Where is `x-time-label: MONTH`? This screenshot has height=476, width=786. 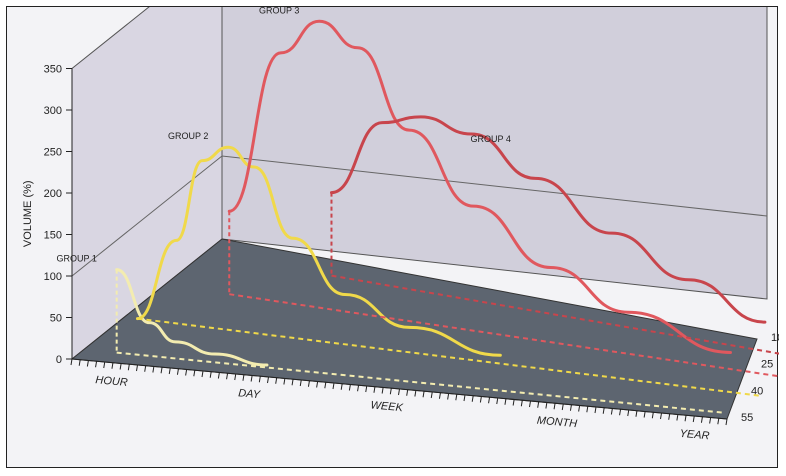 x-time-label: MONTH is located at coordinates (556, 422).